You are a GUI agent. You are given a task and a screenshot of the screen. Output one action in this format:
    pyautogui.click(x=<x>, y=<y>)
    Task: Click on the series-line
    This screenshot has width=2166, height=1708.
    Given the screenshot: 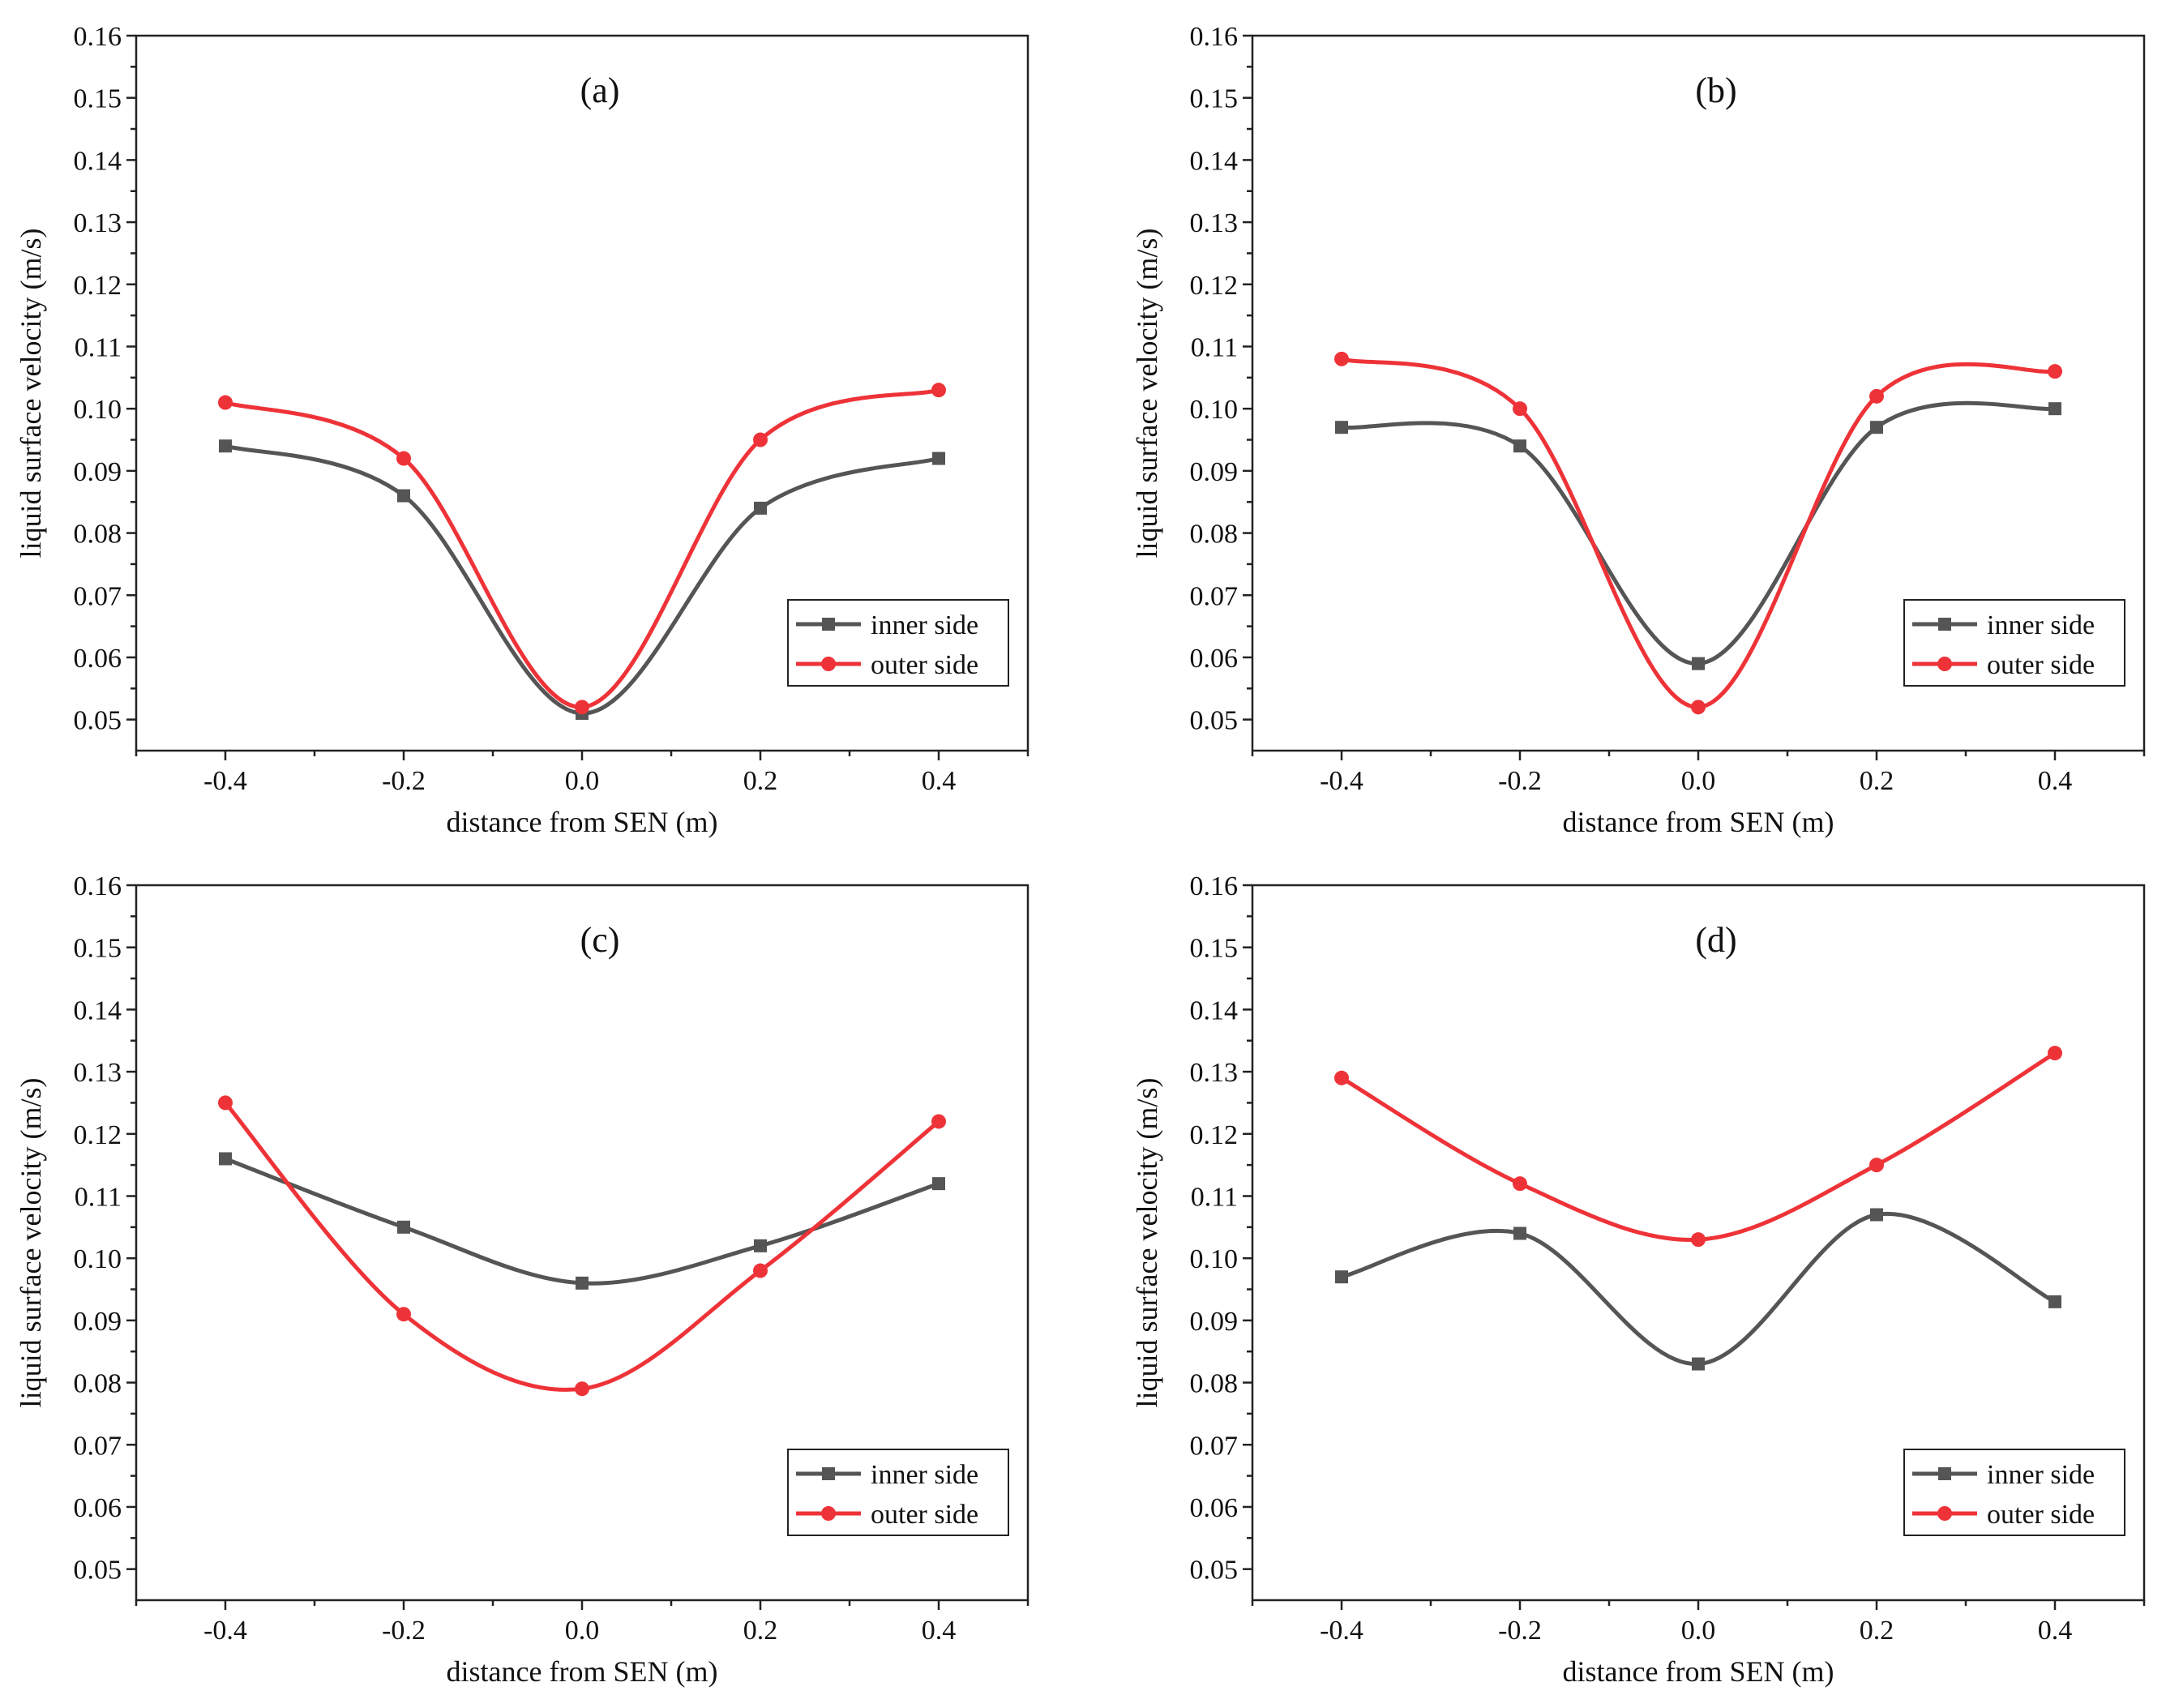 What is the action you would take?
    pyautogui.click(x=1698, y=1146)
    